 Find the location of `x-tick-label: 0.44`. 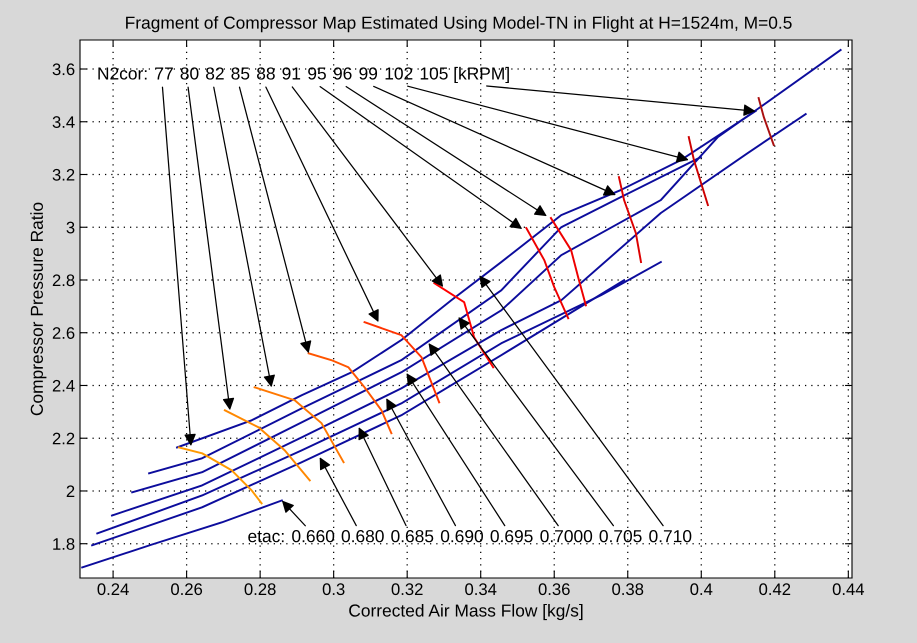

x-tick-label: 0.44 is located at coordinates (848, 589).